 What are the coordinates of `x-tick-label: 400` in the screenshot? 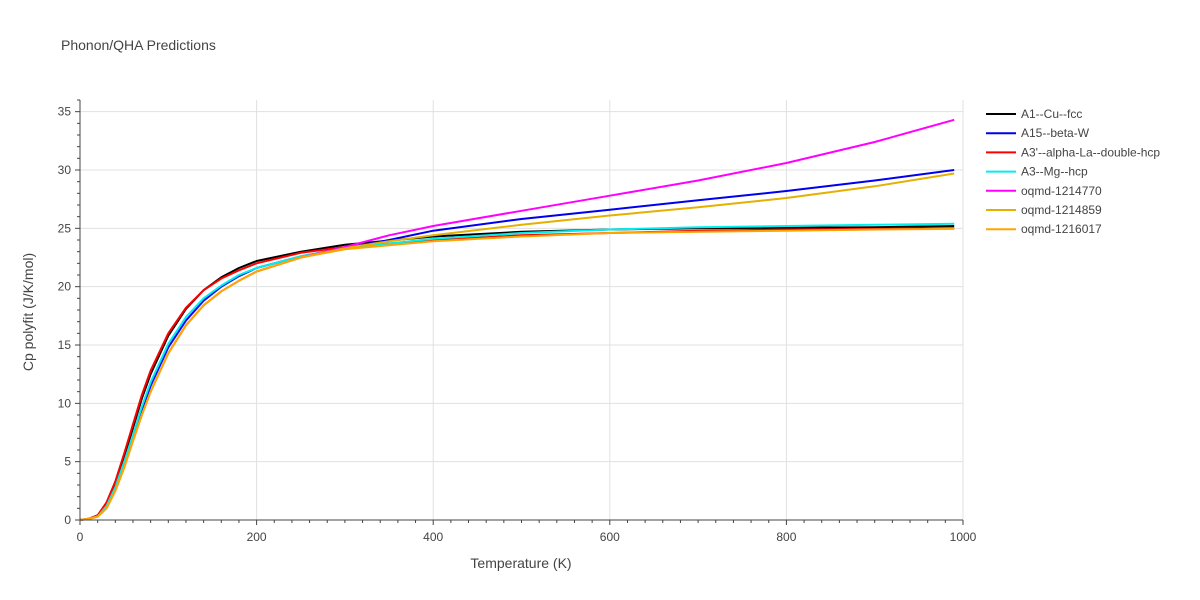 It's located at (433, 537).